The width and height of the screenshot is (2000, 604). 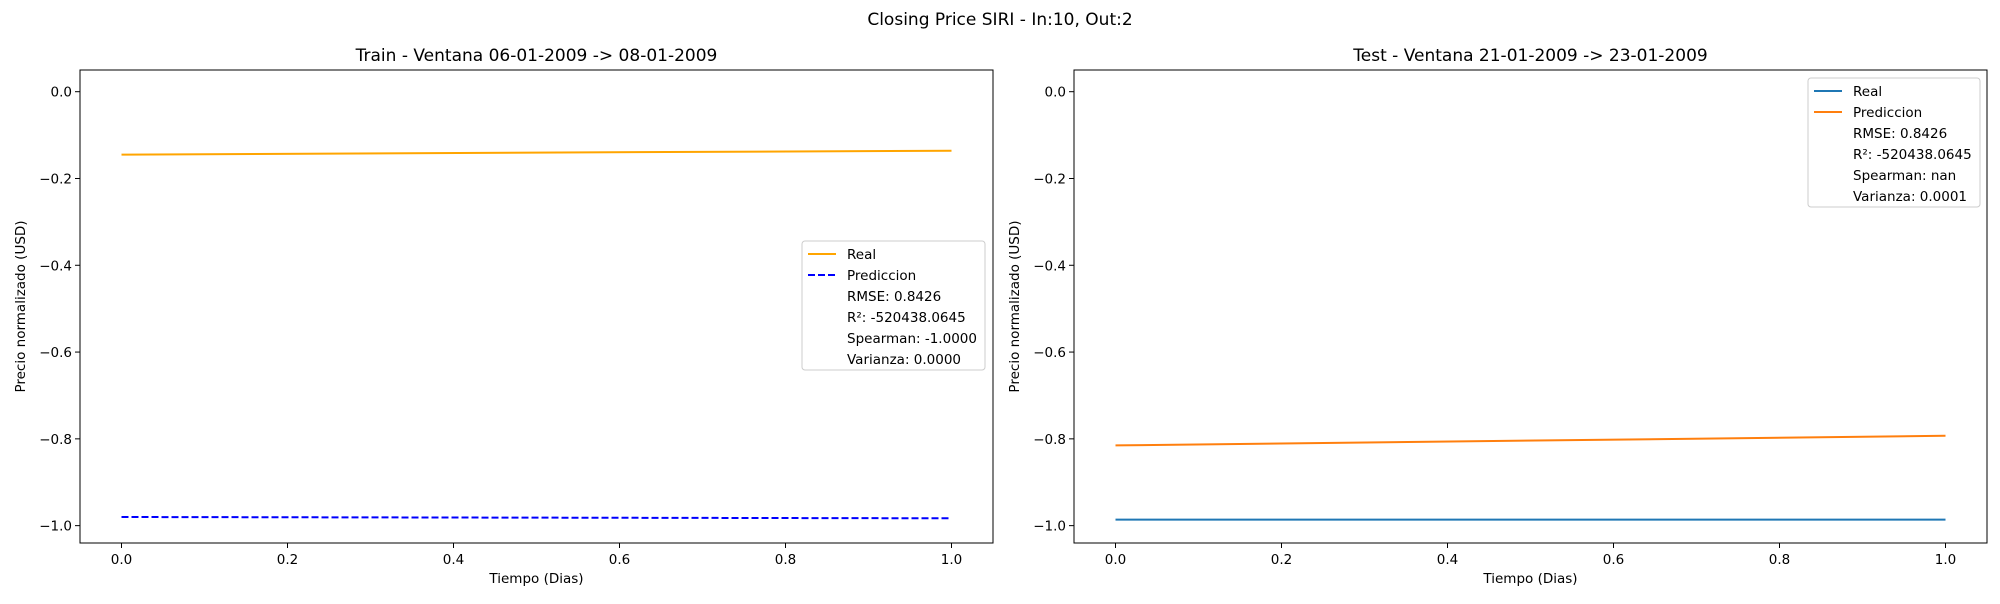 What do you see at coordinates (1529, 56) in the screenshot?
I see `axes-title: Test - Ventana 21-01-2009 -> 23-01-2009` at bounding box center [1529, 56].